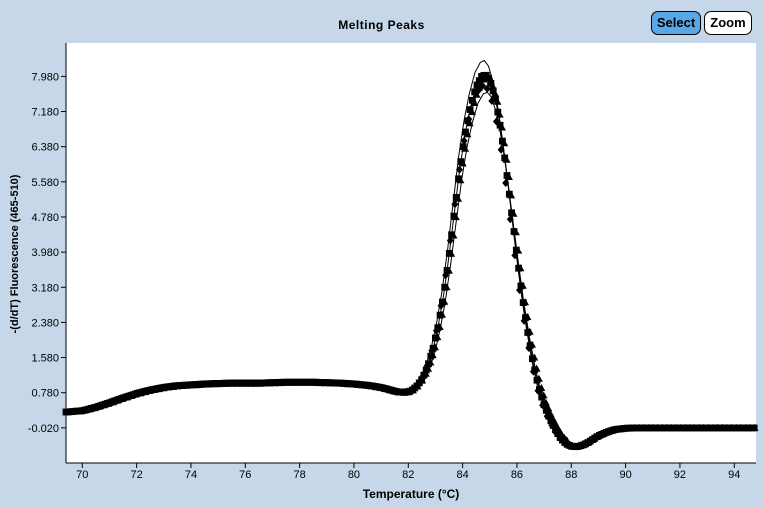 This screenshot has width=763, height=508. What do you see at coordinates (625, 475) in the screenshot?
I see `x-tick-label: 90` at bounding box center [625, 475].